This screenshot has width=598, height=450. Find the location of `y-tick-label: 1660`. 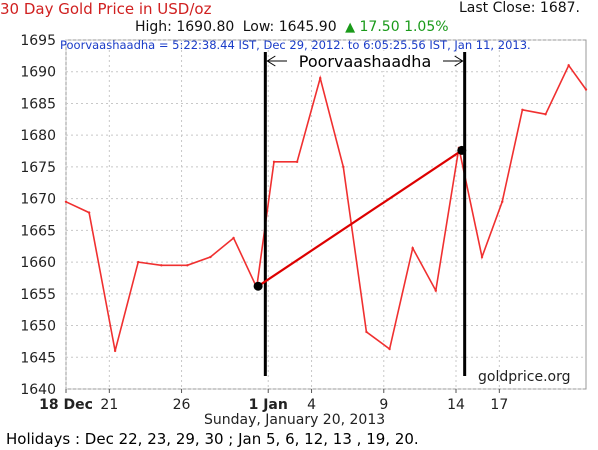

y-tick-label: 1660 is located at coordinates (38, 263).